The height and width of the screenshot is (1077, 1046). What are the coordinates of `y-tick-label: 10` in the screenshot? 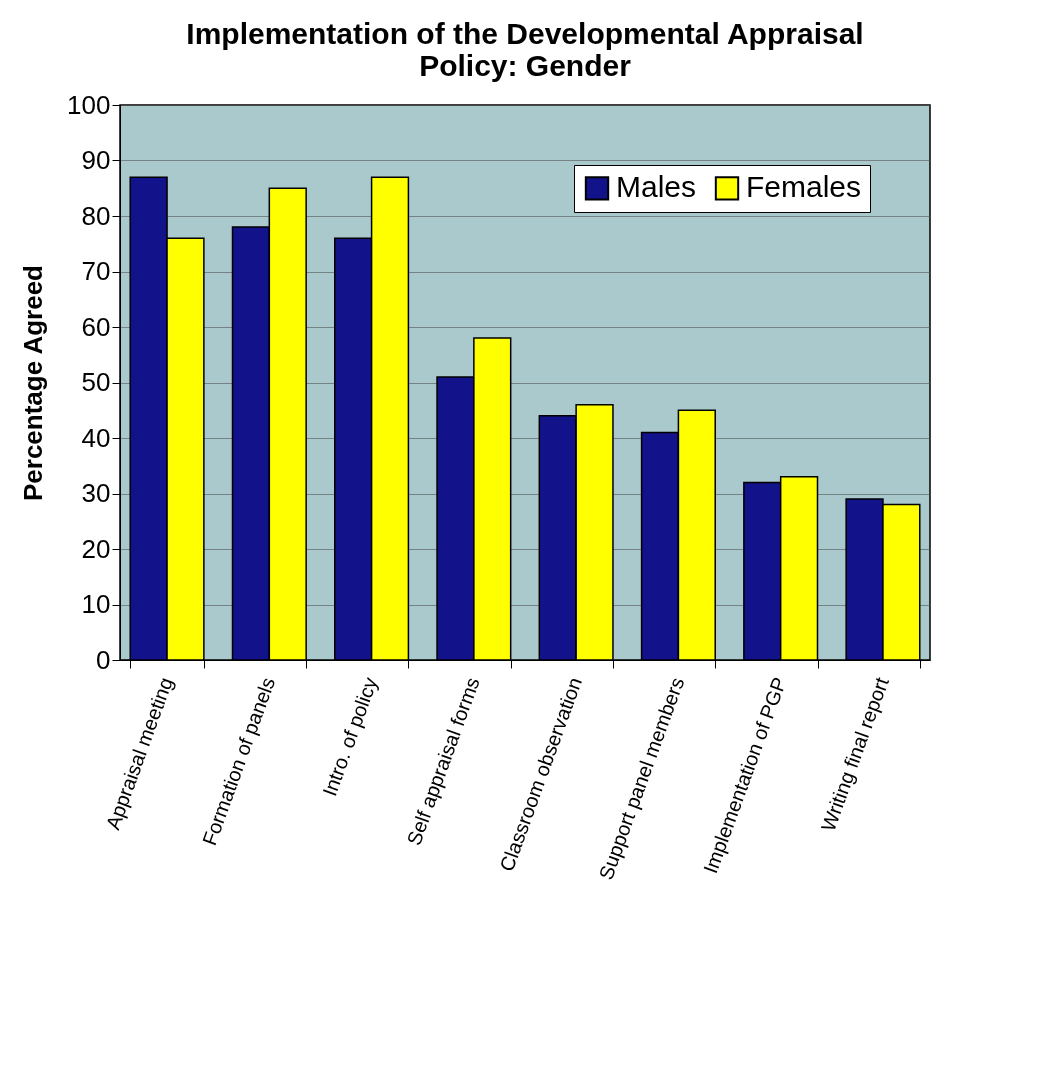 It's located at (96, 604).